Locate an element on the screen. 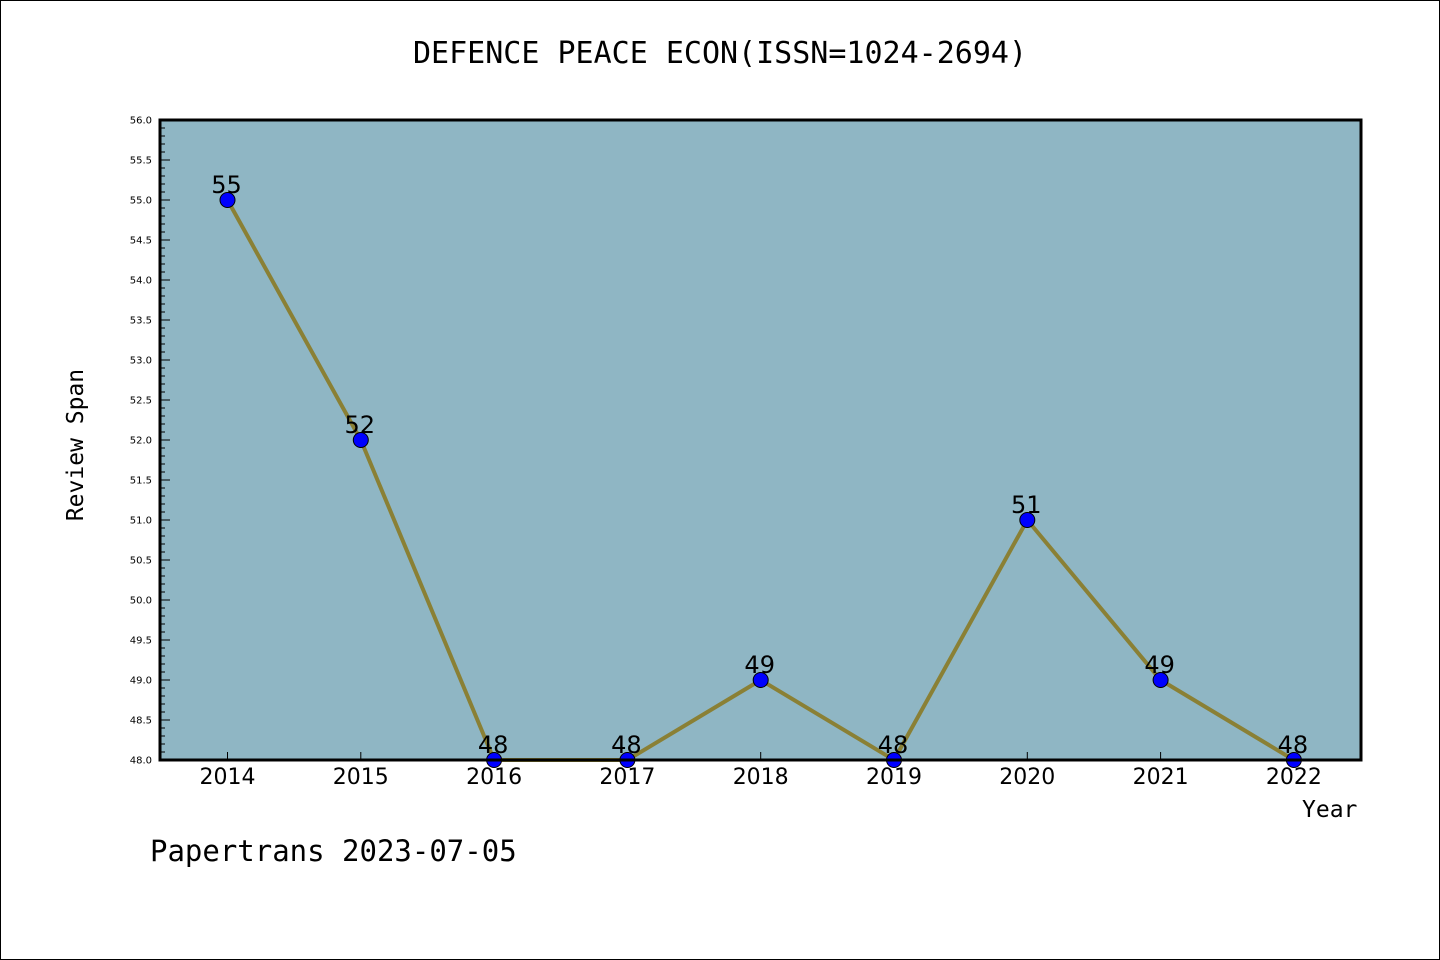  data-label: 51 is located at coordinates (1026, 505).